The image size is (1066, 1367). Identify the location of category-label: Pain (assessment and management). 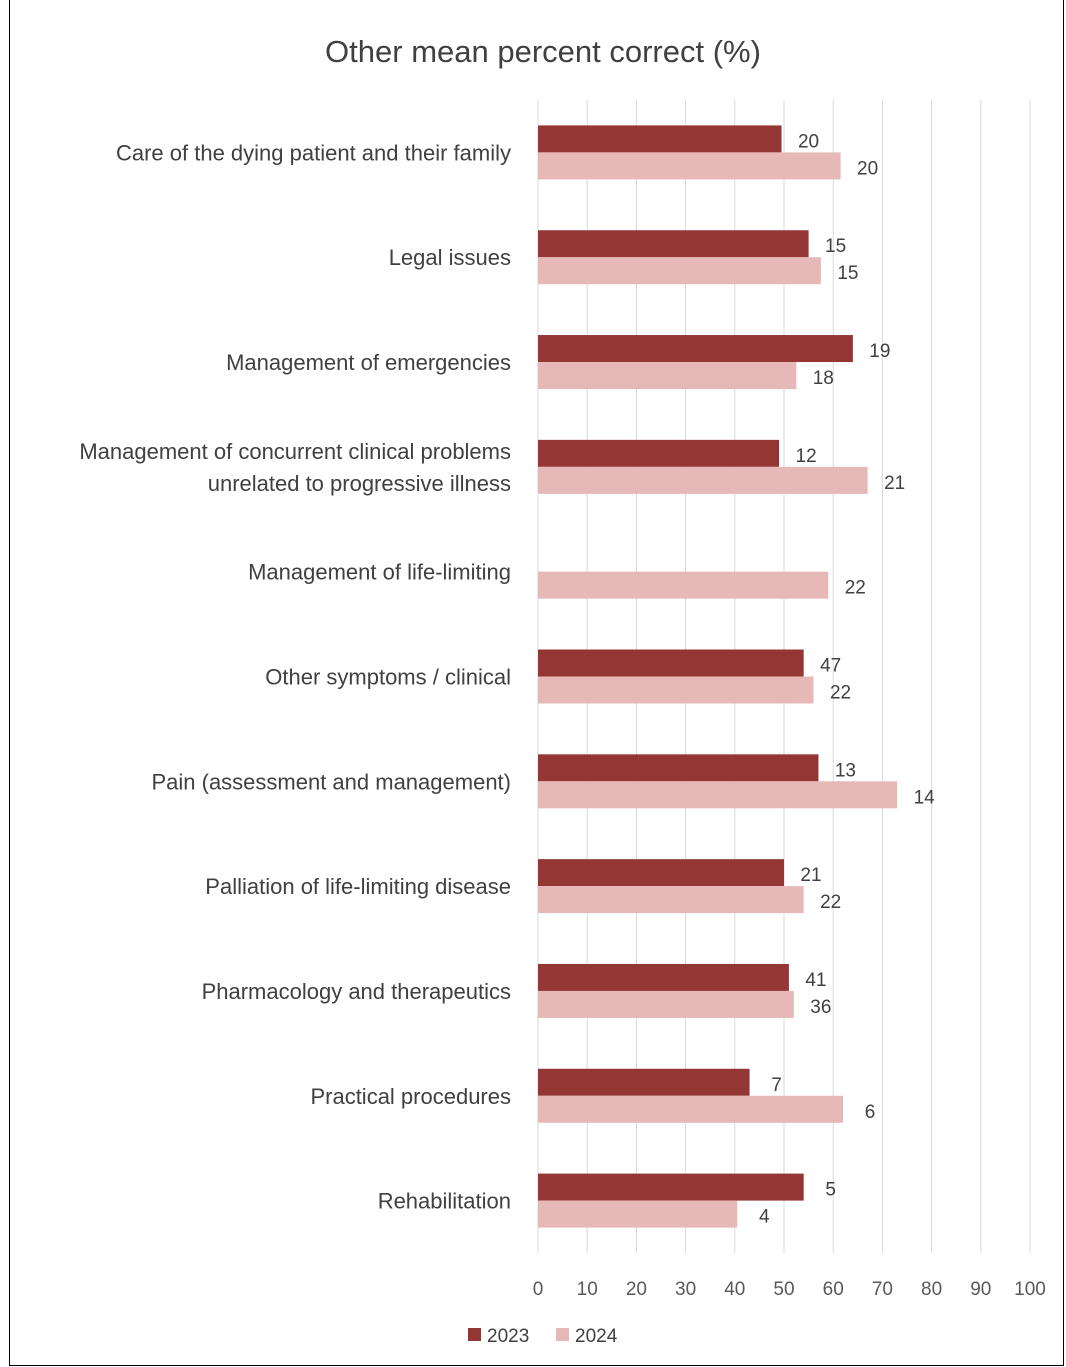
(331, 781).